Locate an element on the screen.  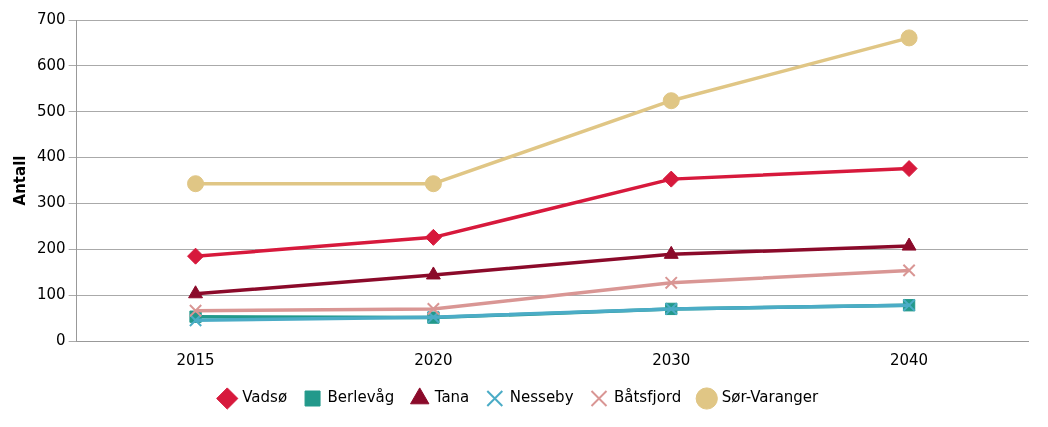
legend-label: Berlevåg is located at coordinates (361, 397).